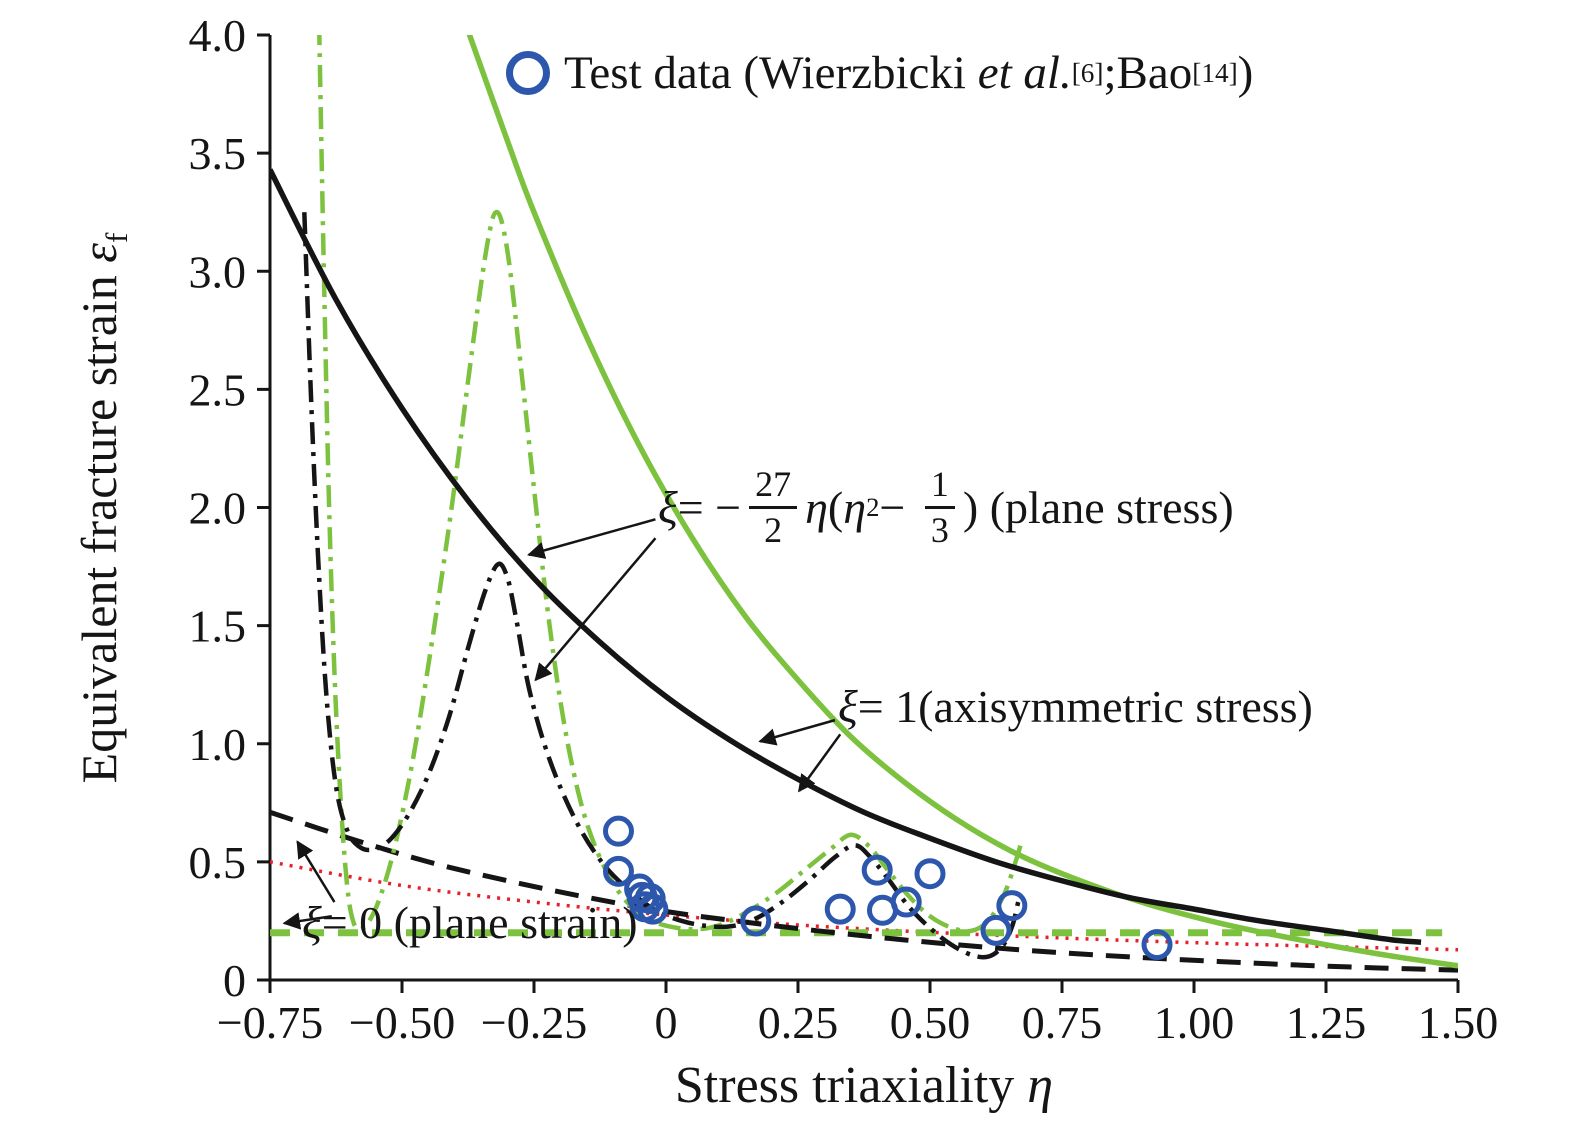 Image resolution: width=1575 pixels, height=1146 pixels. I want to click on fraction-denominator: 2, so click(773, 529).